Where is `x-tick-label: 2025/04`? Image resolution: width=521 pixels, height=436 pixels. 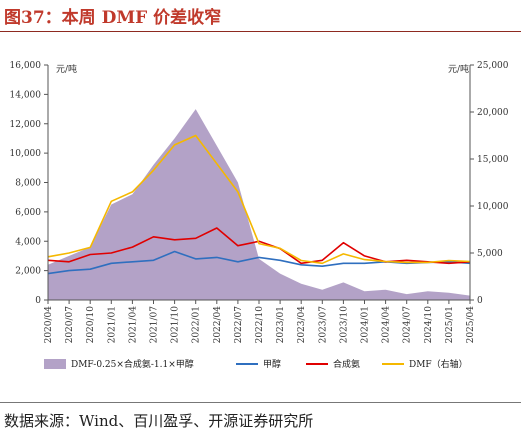 x-tick-label: 2025/04 is located at coordinates (471, 325).